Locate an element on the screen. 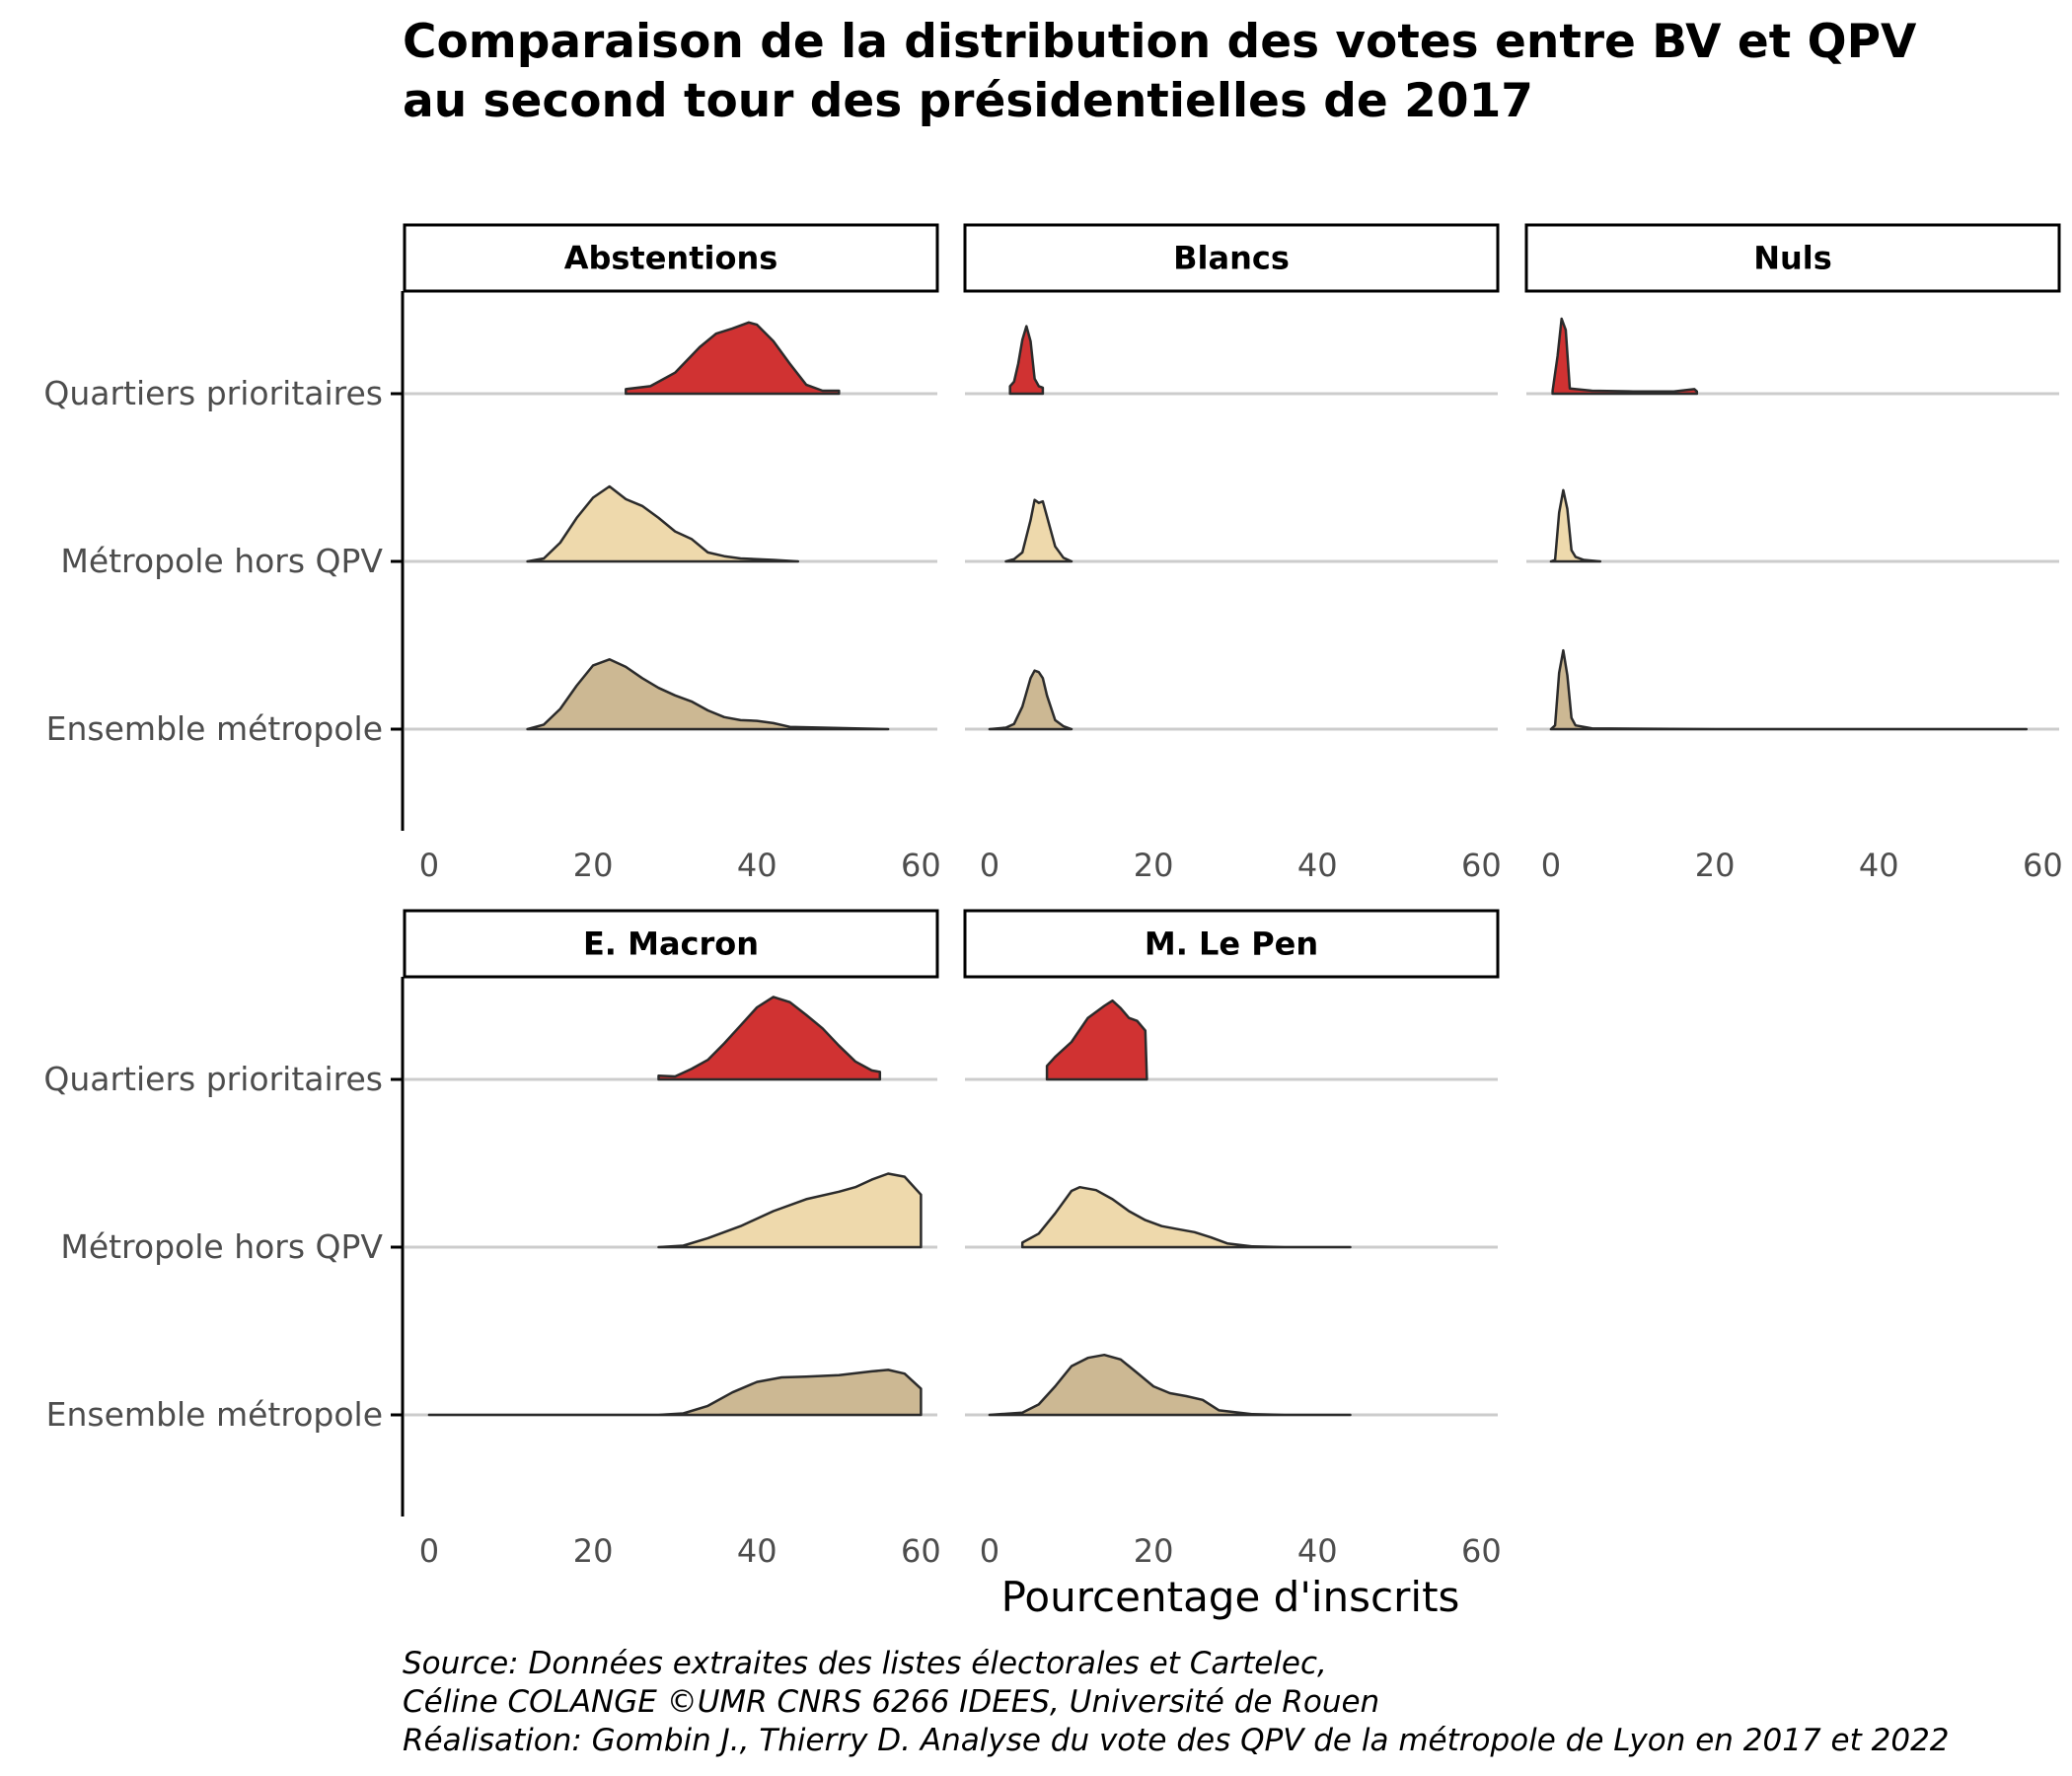  ridge-outline-abstentions-ensemble-metropole is located at coordinates (708, 695).